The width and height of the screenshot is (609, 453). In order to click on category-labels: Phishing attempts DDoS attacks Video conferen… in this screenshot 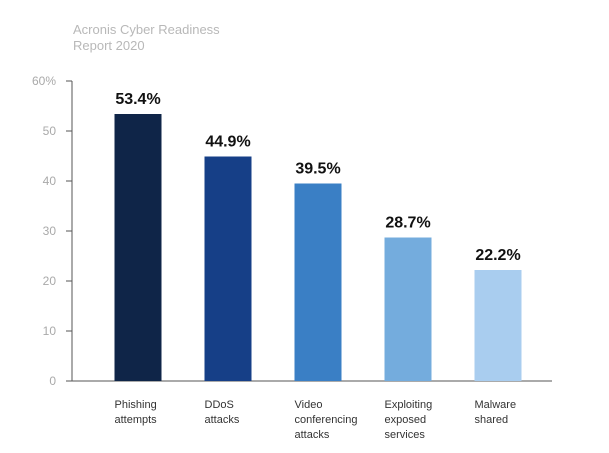, I will do `click(316, 420)`.